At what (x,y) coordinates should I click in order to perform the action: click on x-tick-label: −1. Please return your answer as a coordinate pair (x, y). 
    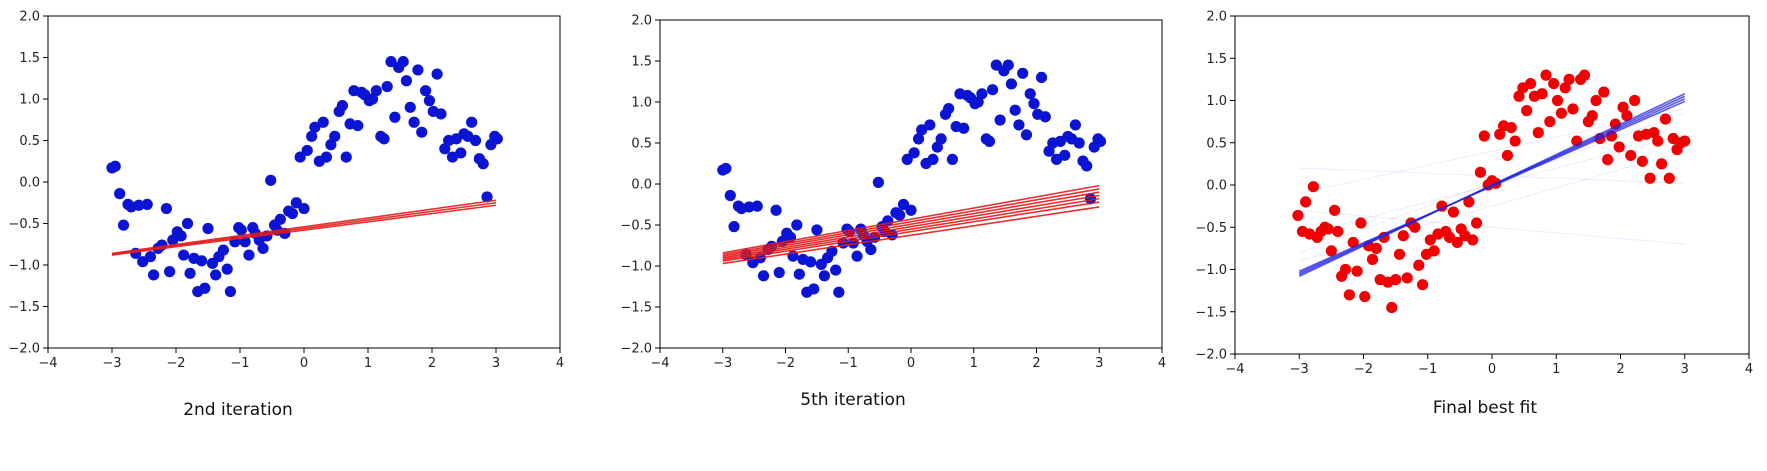
    Looking at the image, I should click on (848, 363).